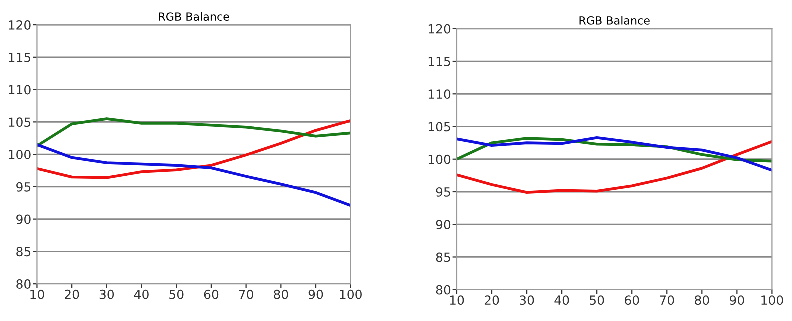 This screenshot has height=321, width=792. What do you see at coordinates (23, 285) in the screenshot?
I see `y-tick-label: 80` at bounding box center [23, 285].